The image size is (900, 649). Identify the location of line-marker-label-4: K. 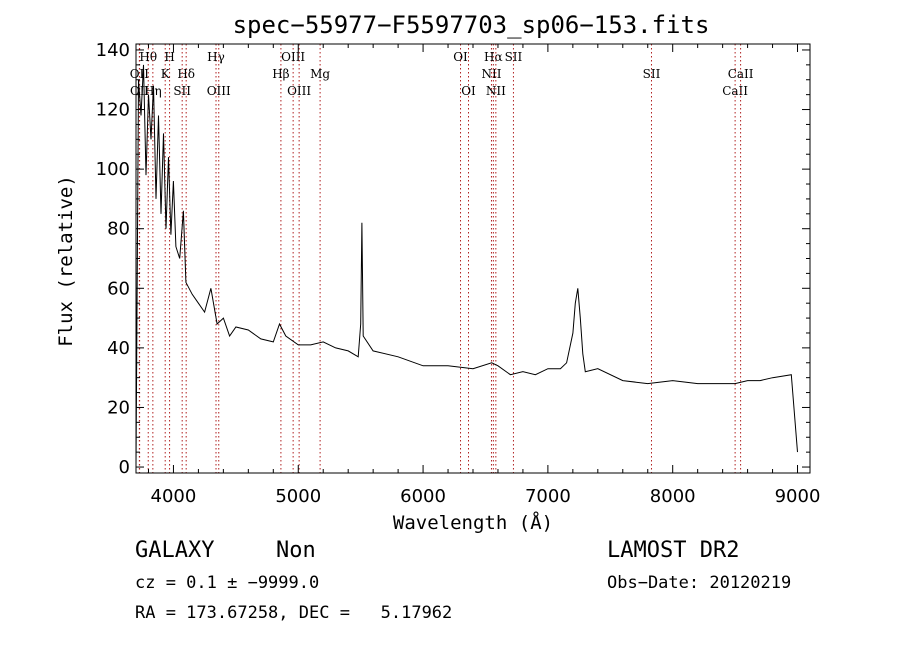
(166, 74).